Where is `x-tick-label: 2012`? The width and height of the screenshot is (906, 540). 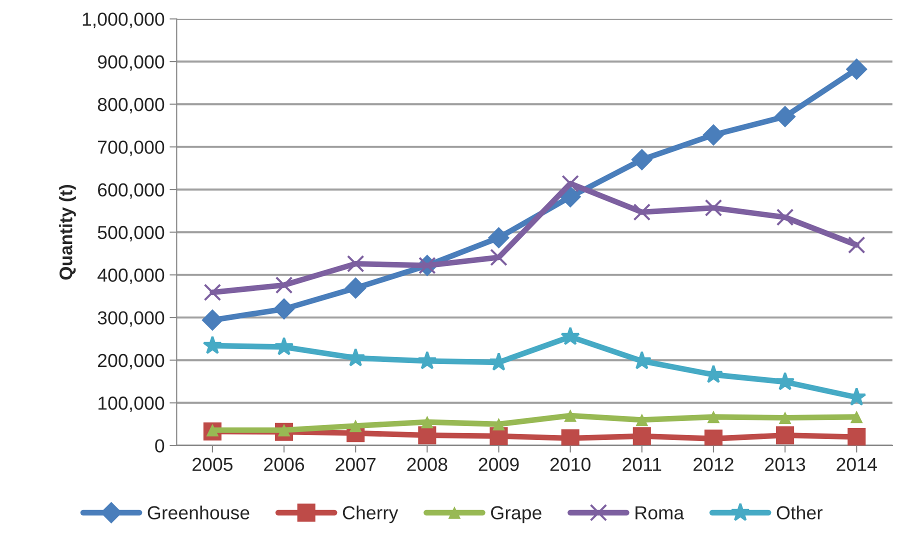
x-tick-label: 2012 is located at coordinates (714, 465).